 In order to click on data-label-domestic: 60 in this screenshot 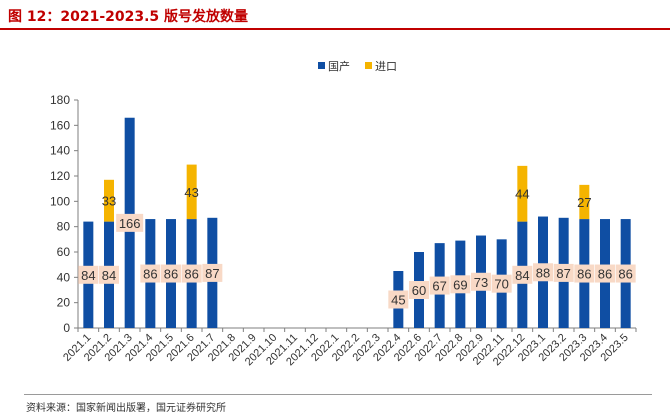, I will do `click(419, 290)`.